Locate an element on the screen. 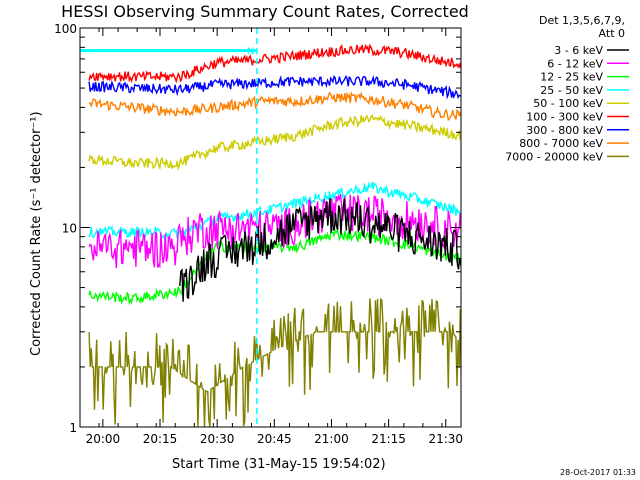  footer-date: 28-Oct-2017 01:33 is located at coordinates (598, 472).